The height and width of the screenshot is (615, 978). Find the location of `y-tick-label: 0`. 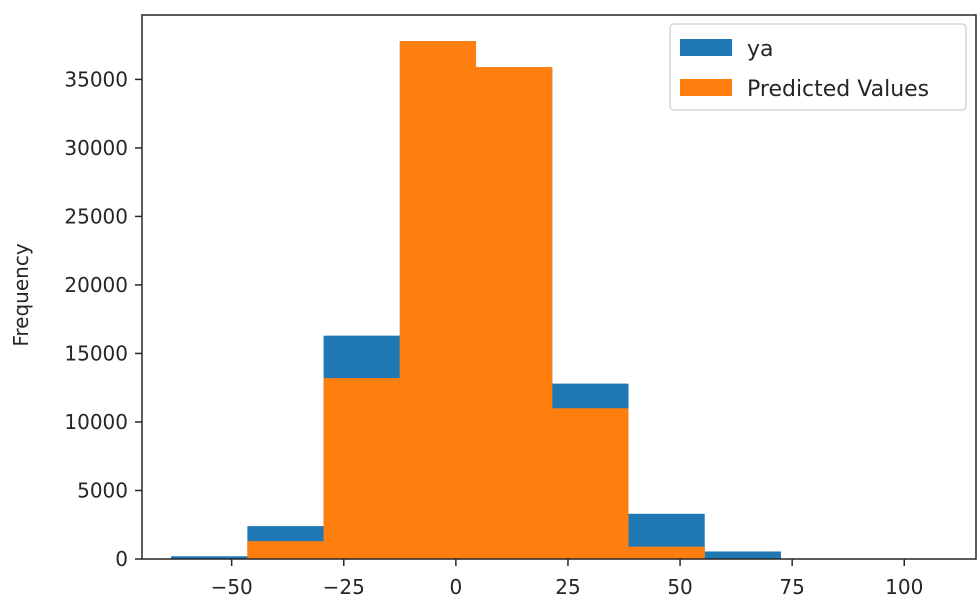

y-tick-label: 0 is located at coordinates (121, 559).